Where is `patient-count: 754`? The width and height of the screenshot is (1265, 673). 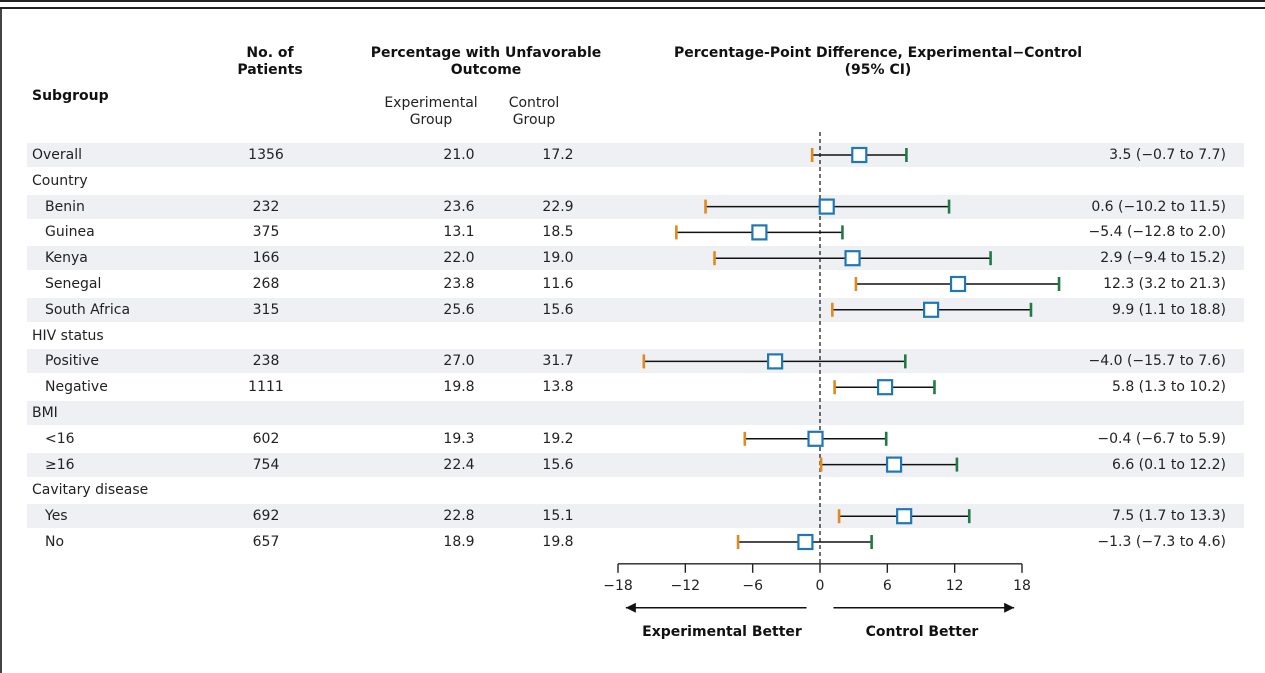 patient-count: 754 is located at coordinates (266, 464).